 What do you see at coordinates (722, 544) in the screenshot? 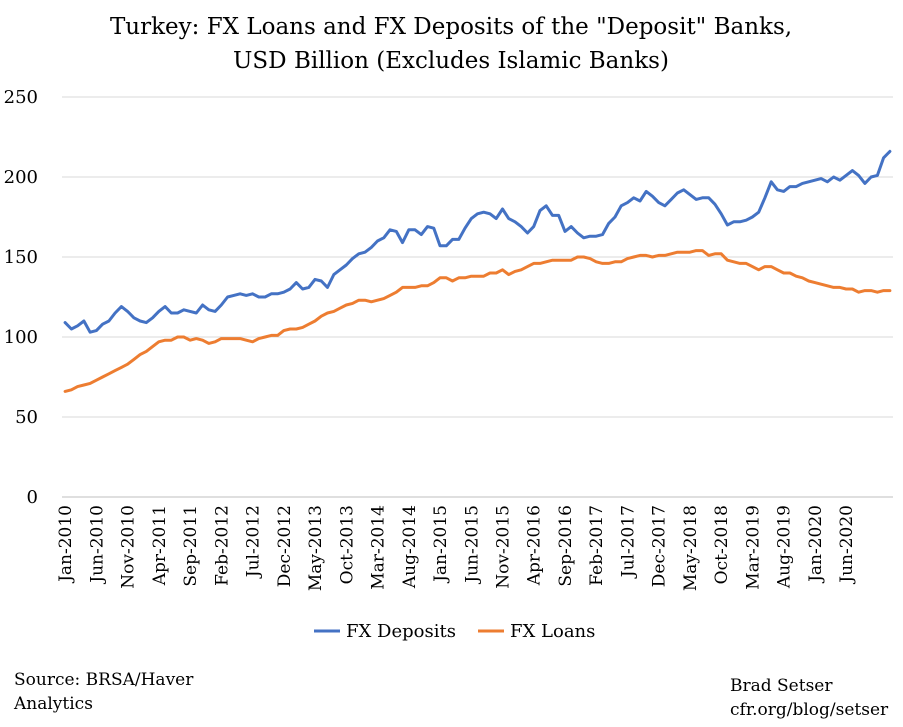
I see `x-tick-label: Oct-2018` at bounding box center [722, 544].